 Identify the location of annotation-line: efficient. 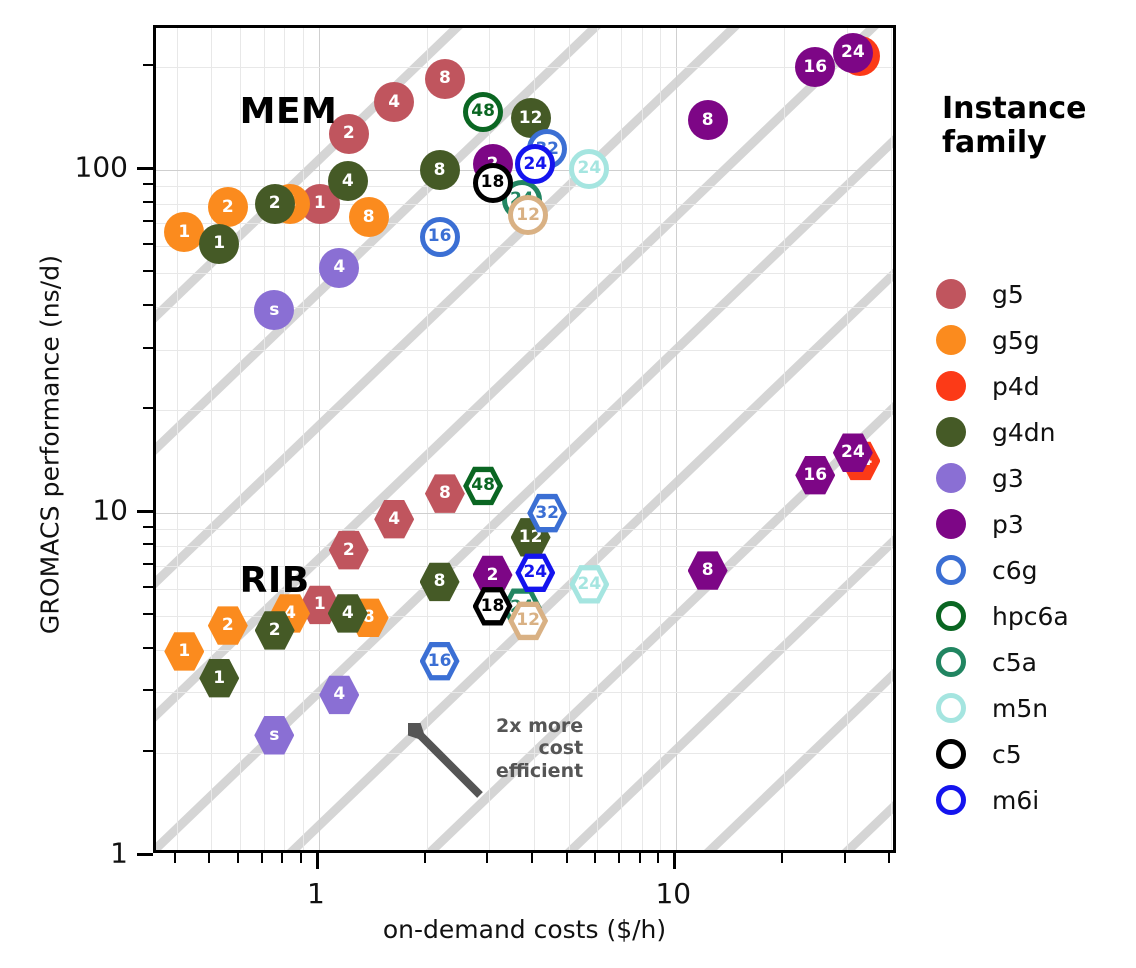
(539, 770).